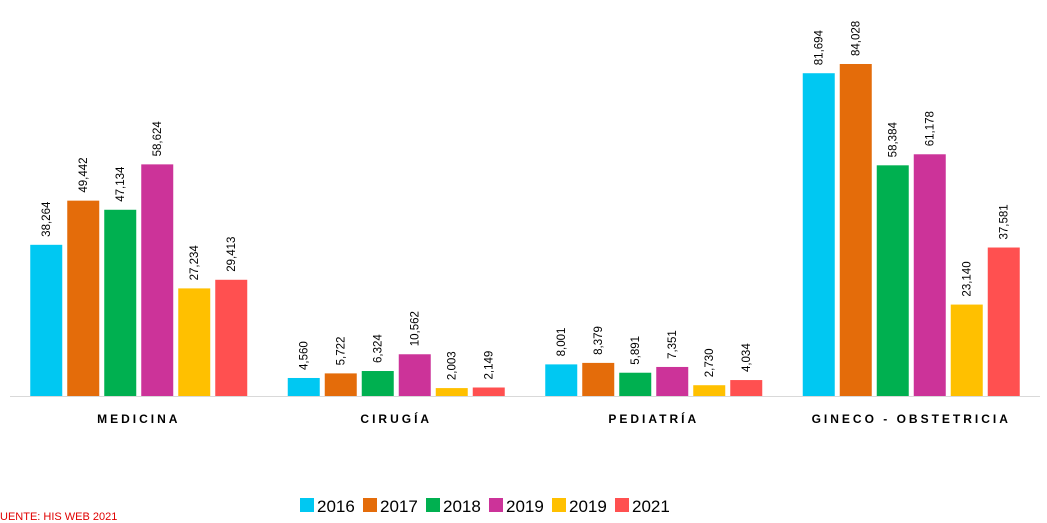 Image resolution: width=1047 pixels, height=523 pixels. Describe the element at coordinates (158, 139) in the screenshot. I see `data-label: 58,624` at that location.